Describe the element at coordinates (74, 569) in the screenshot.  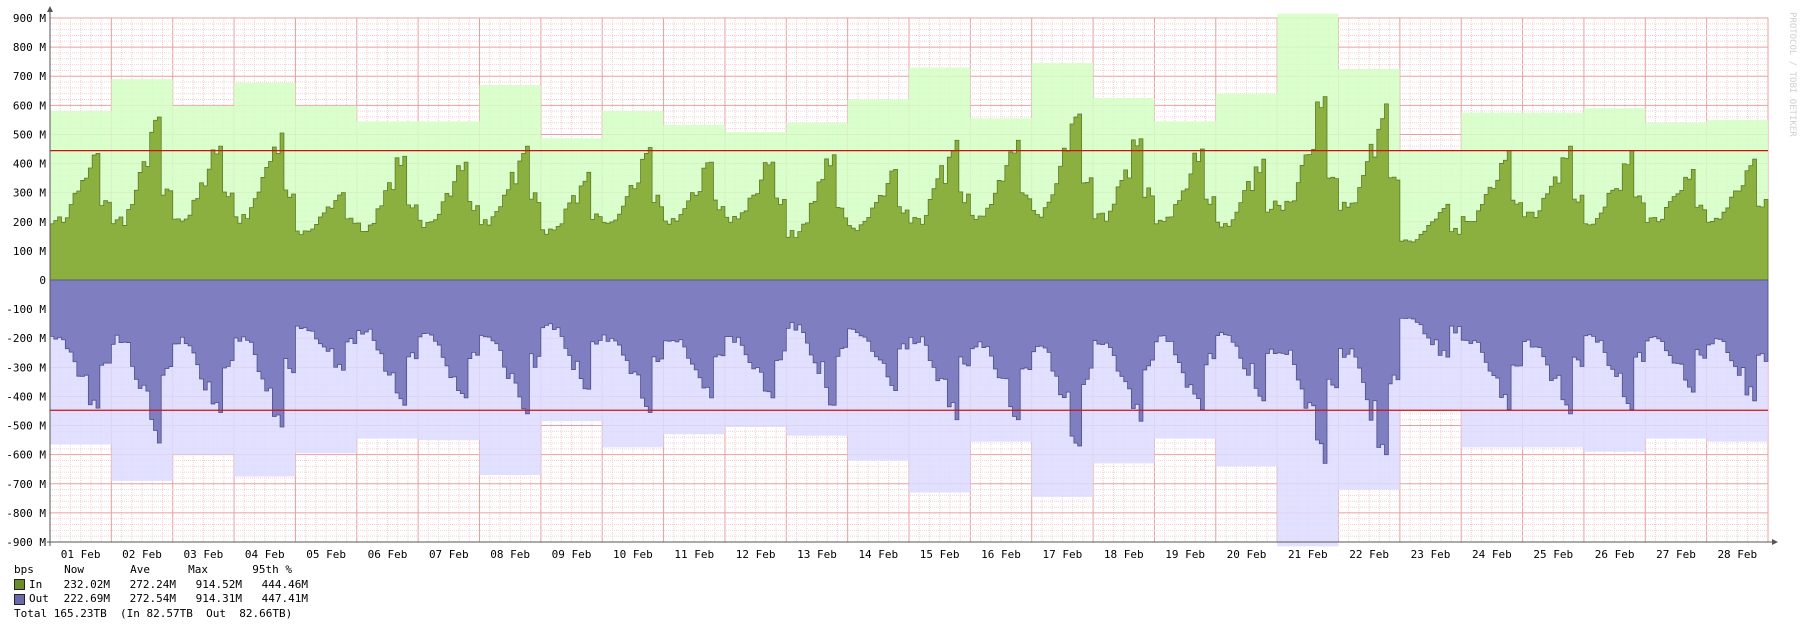
I see `legend-col-now: Now` at that location.